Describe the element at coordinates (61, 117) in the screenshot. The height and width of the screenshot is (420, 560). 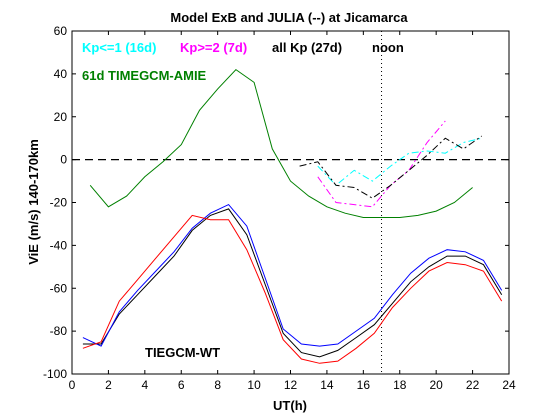
I see `y-tick-label: 20` at that location.